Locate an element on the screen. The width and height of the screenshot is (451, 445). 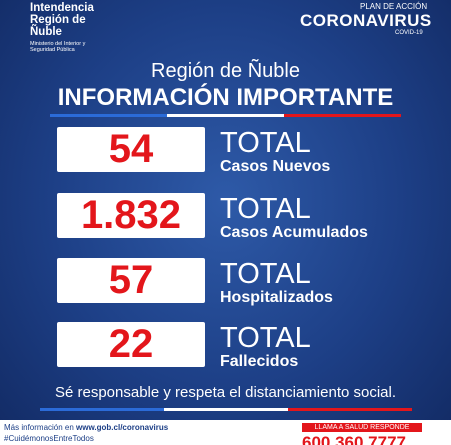
stat-label: Casos Acumulados is located at coordinates (294, 232).